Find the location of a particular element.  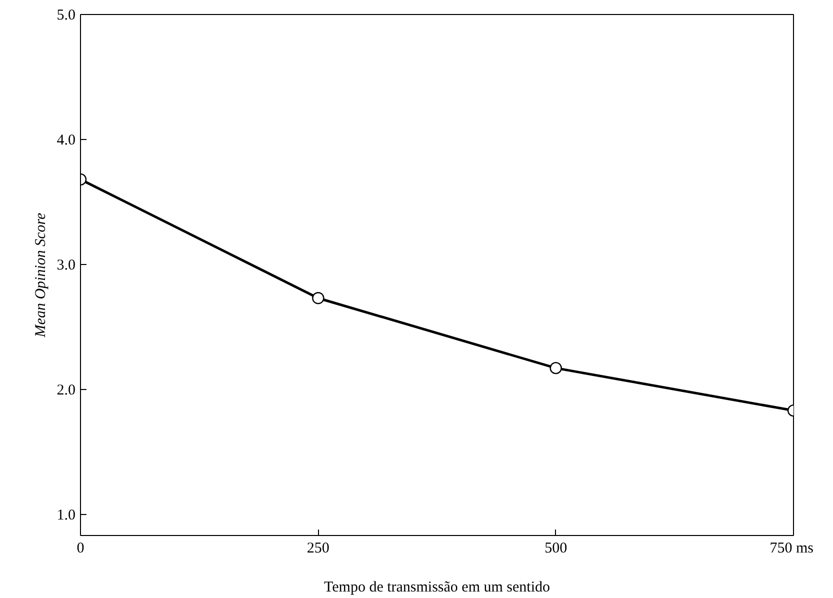

y-axis-title: Mean Opinion Score is located at coordinates (40, 275).